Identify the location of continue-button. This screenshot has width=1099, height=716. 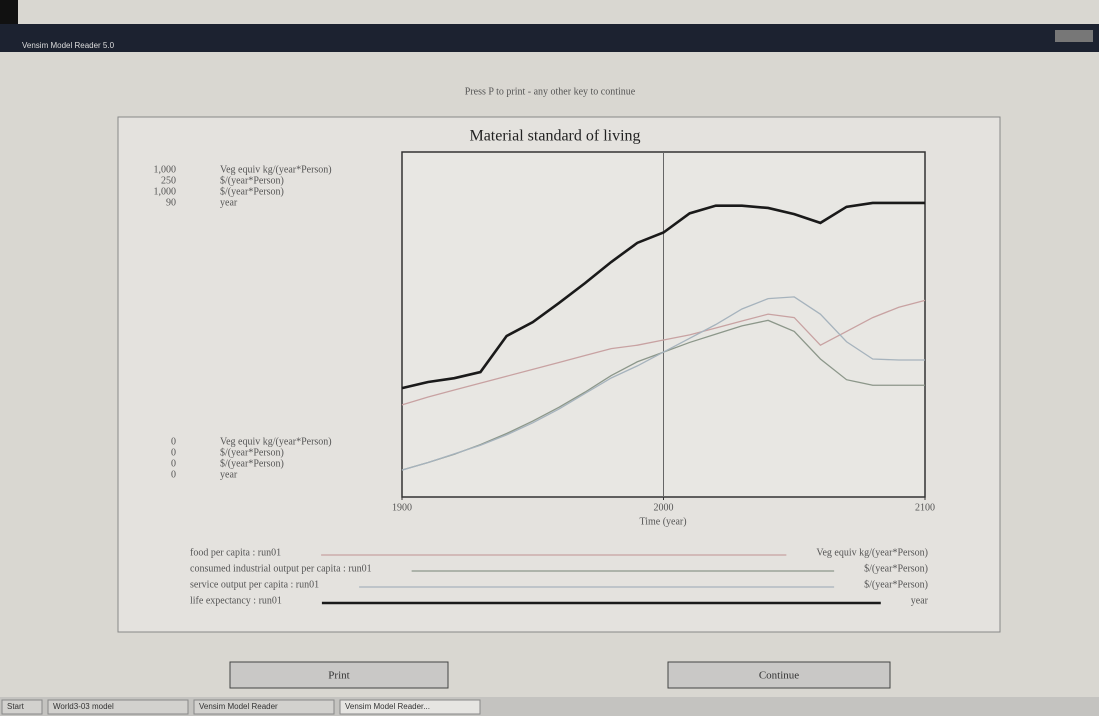
(779, 675).